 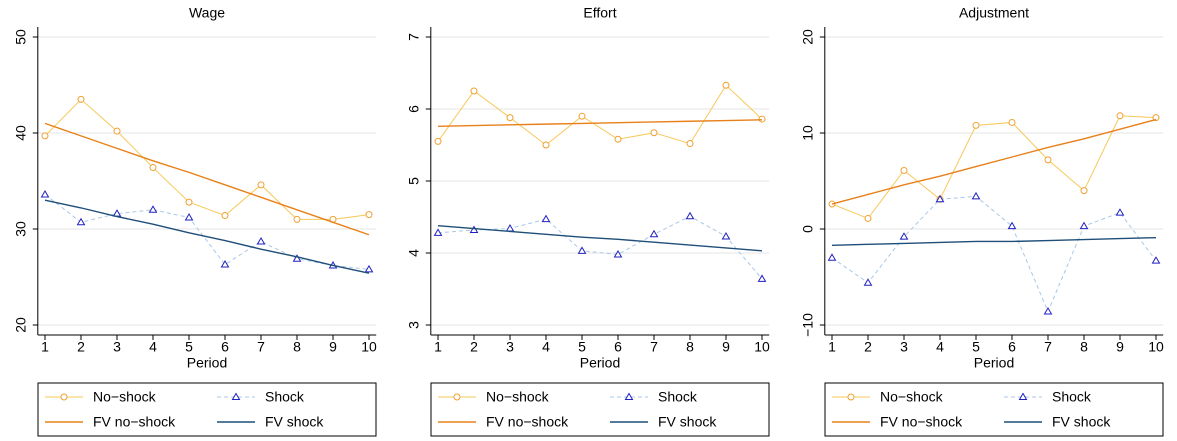 What do you see at coordinates (21, 37) in the screenshot?
I see `y-tick-label: 50` at bounding box center [21, 37].